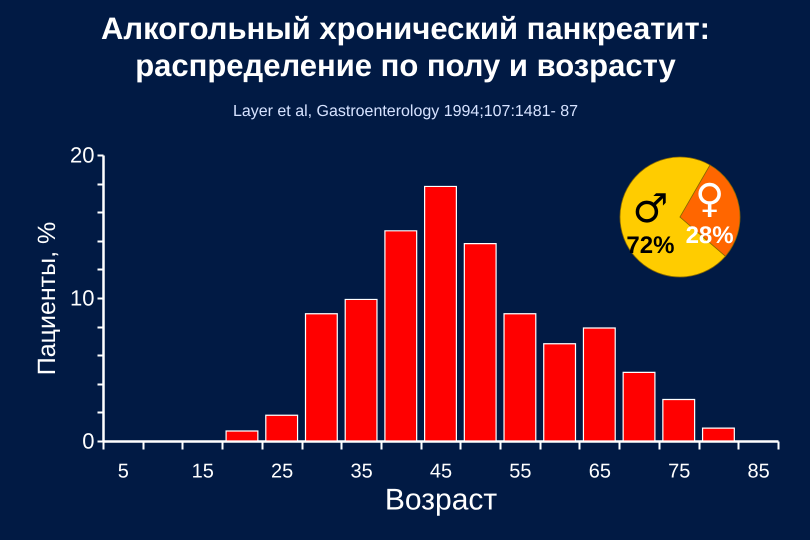 The height and width of the screenshot is (540, 810). What do you see at coordinates (82, 155) in the screenshot?
I see `y-tick-label: 20` at bounding box center [82, 155].